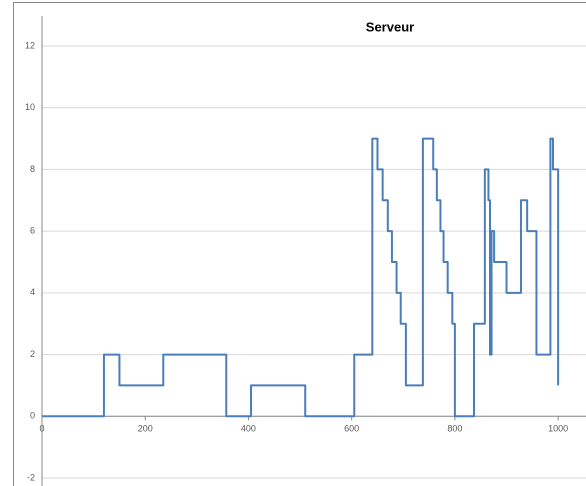  What do you see at coordinates (145, 429) in the screenshot?
I see `x-tick-label: 200` at bounding box center [145, 429].